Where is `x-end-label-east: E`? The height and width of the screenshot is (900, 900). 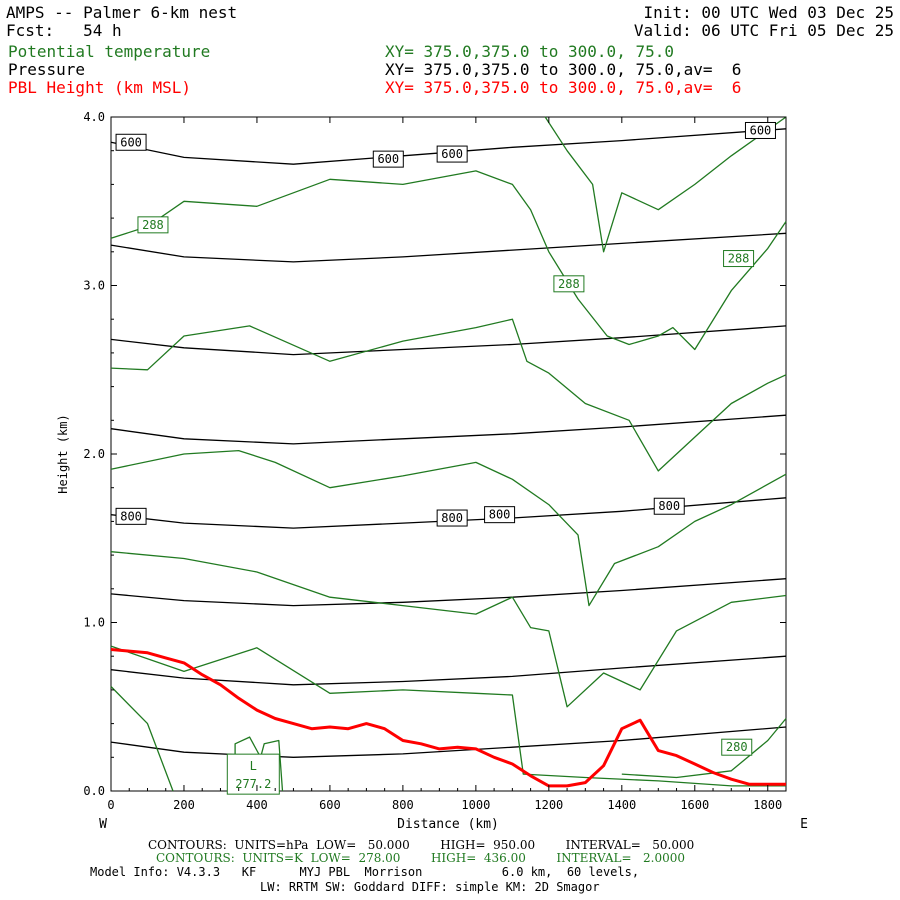
x-end-label-east: E is located at coordinates (804, 824).